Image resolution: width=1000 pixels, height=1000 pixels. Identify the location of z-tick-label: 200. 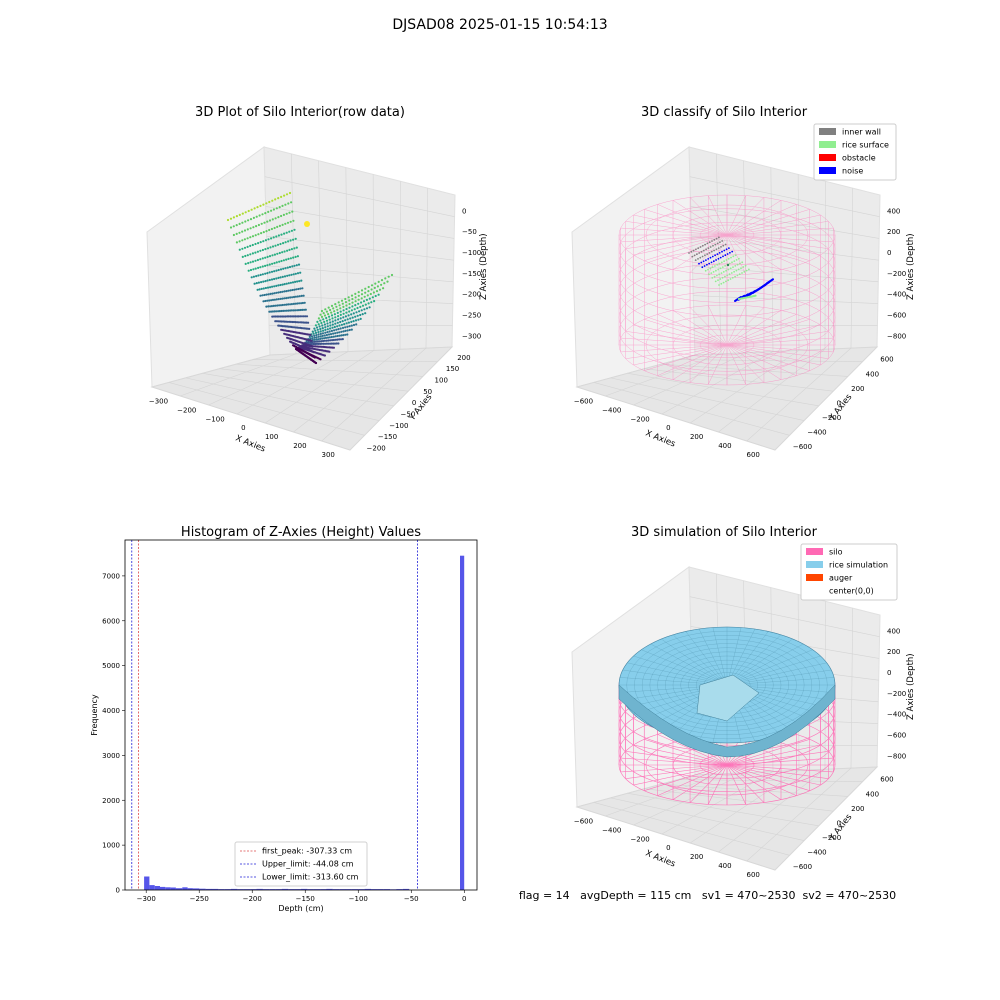
(893, 232).